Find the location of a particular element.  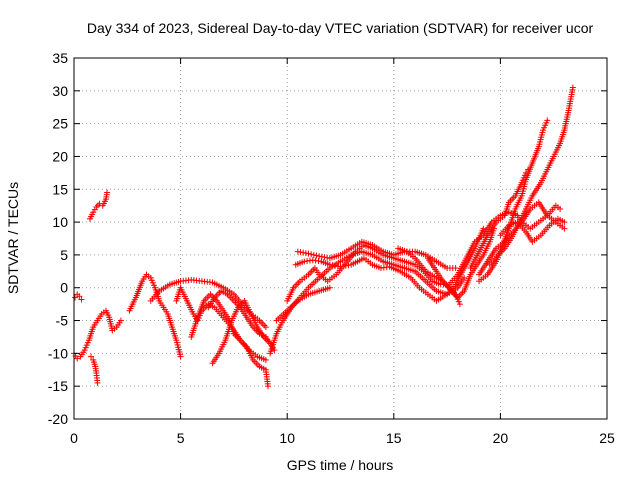

y-tick-label: 30 is located at coordinates (60, 91).